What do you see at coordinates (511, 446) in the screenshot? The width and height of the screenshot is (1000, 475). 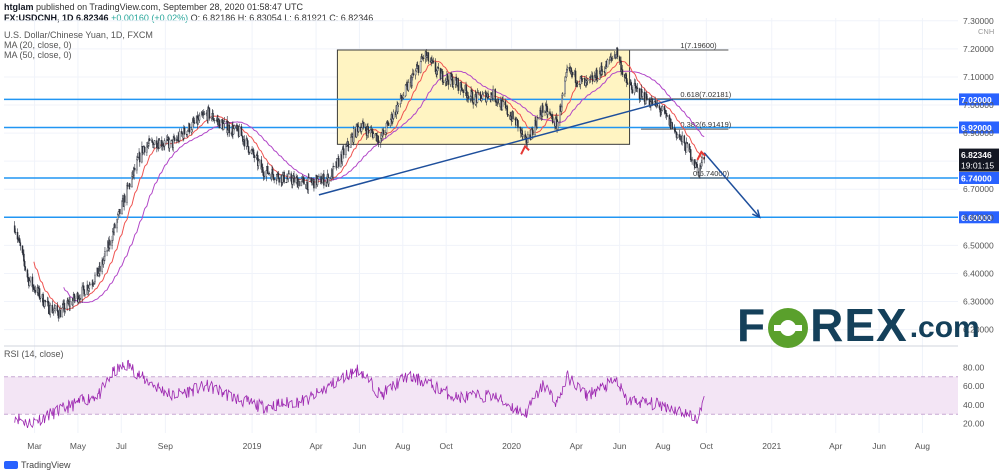 I see `time-tick-label: 2020` at bounding box center [511, 446].